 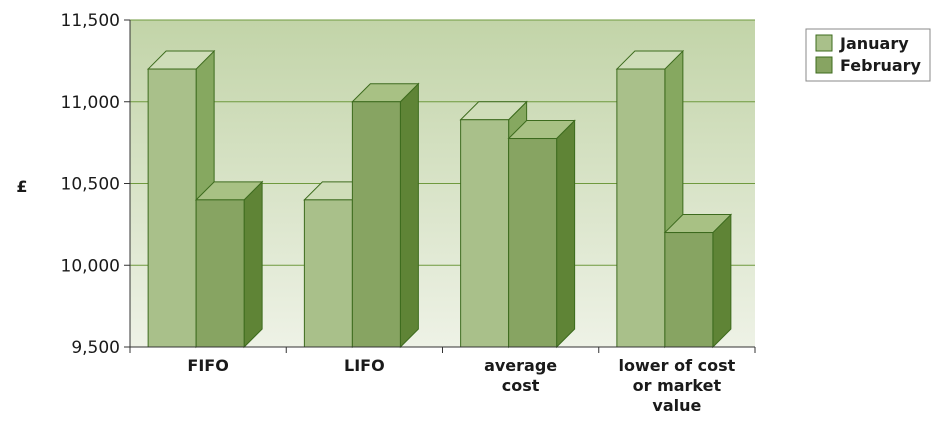 What do you see at coordinates (90, 21) in the screenshot?
I see `y-tick-label: 11,500` at bounding box center [90, 21].